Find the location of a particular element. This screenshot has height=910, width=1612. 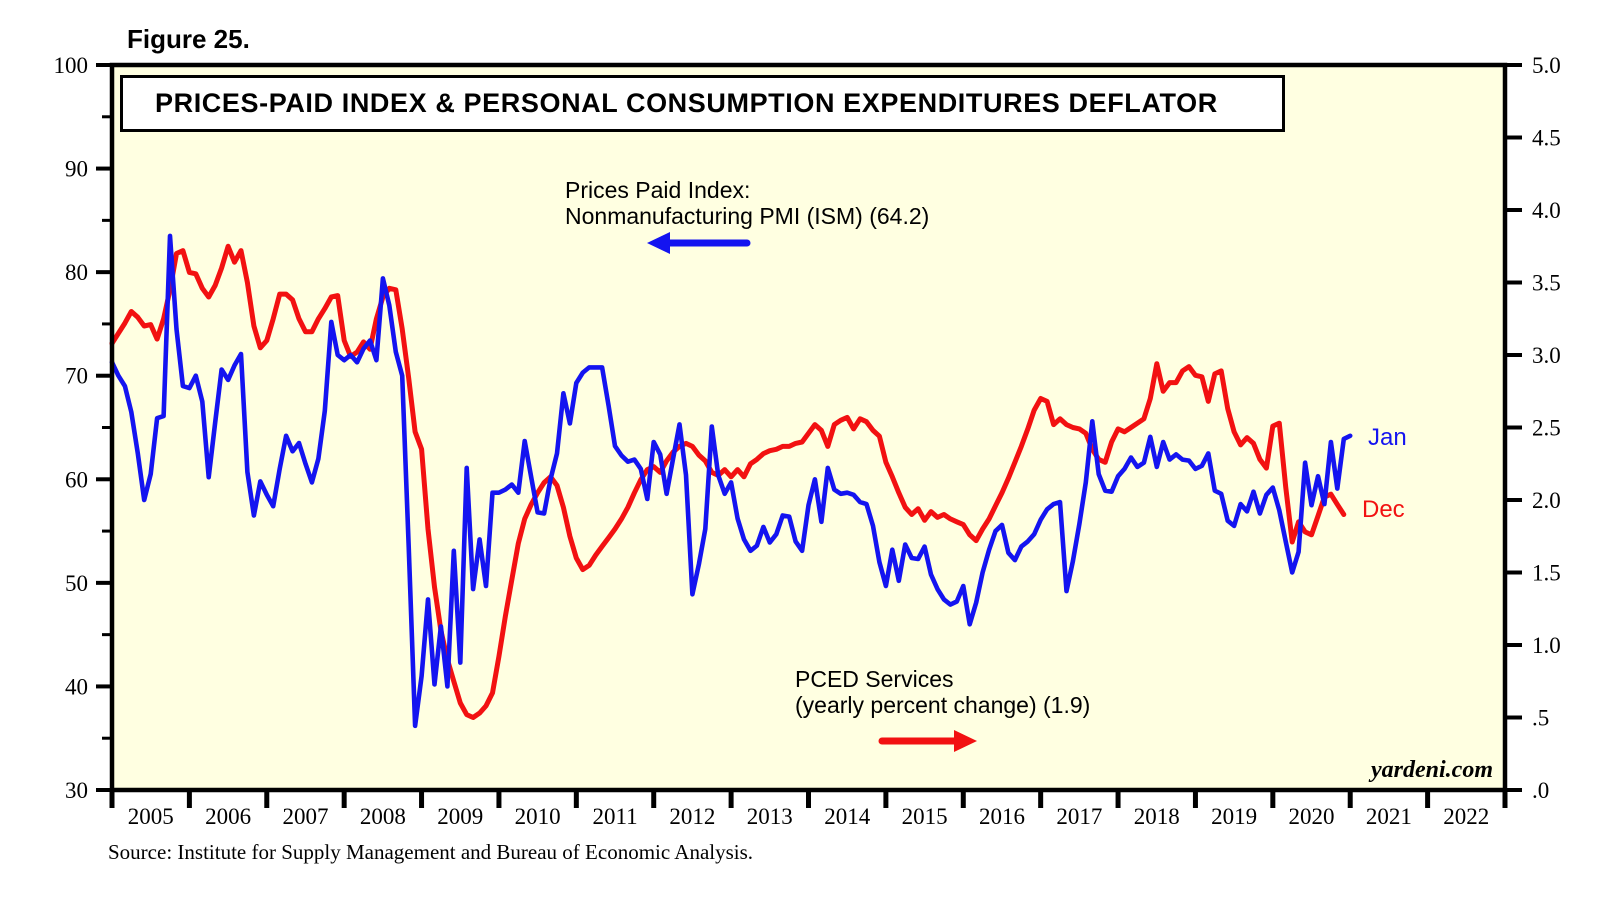

right-axis-tick-label: 1.0 is located at coordinates (1546, 645).